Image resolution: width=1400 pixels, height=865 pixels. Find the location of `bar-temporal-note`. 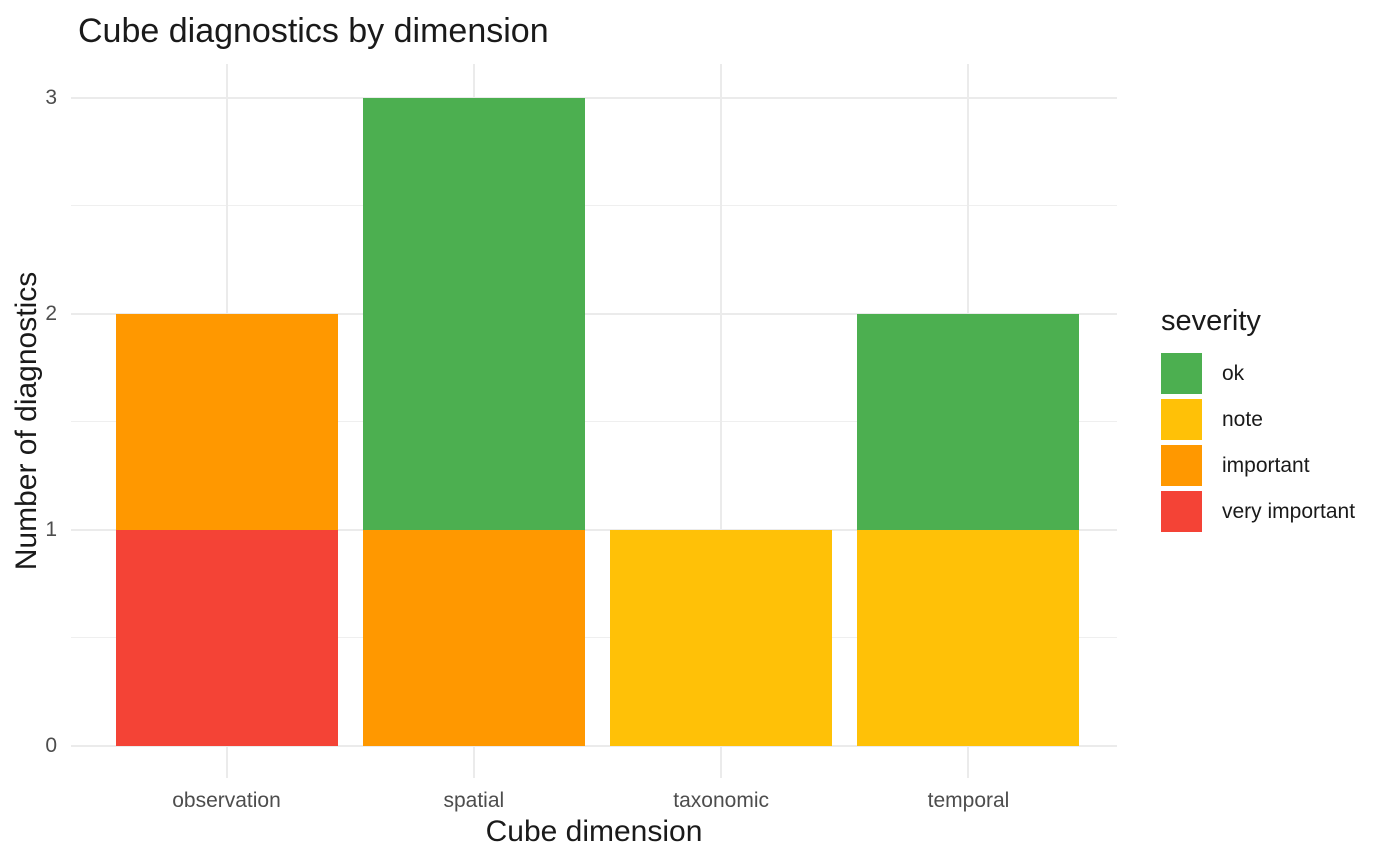

bar-temporal-note is located at coordinates (968, 637).